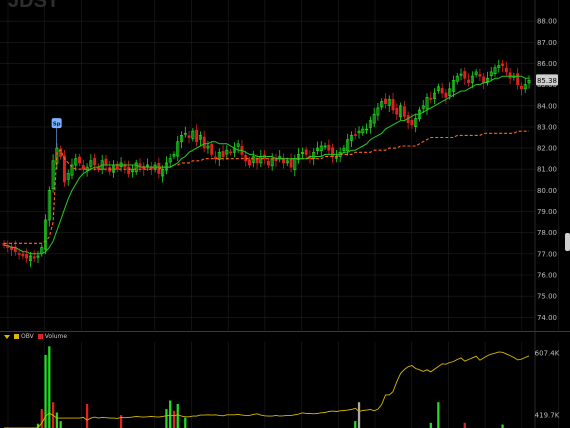 The height and width of the screenshot is (428, 570). Describe the element at coordinates (547, 81) in the screenshot. I see `last-price-label: 85.38` at that location.